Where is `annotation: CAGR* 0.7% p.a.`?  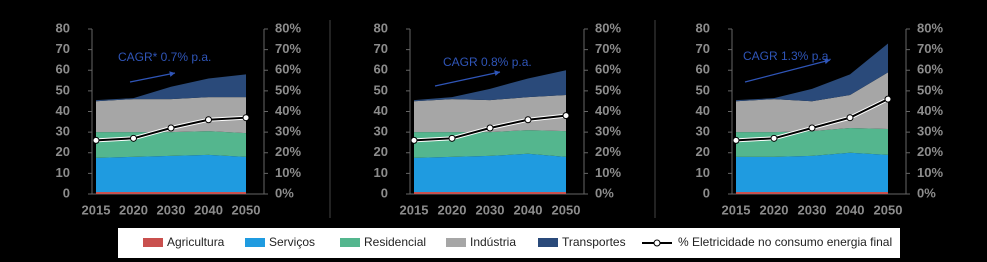 annotation: CAGR* 0.7% p.a. is located at coordinates (164, 57).